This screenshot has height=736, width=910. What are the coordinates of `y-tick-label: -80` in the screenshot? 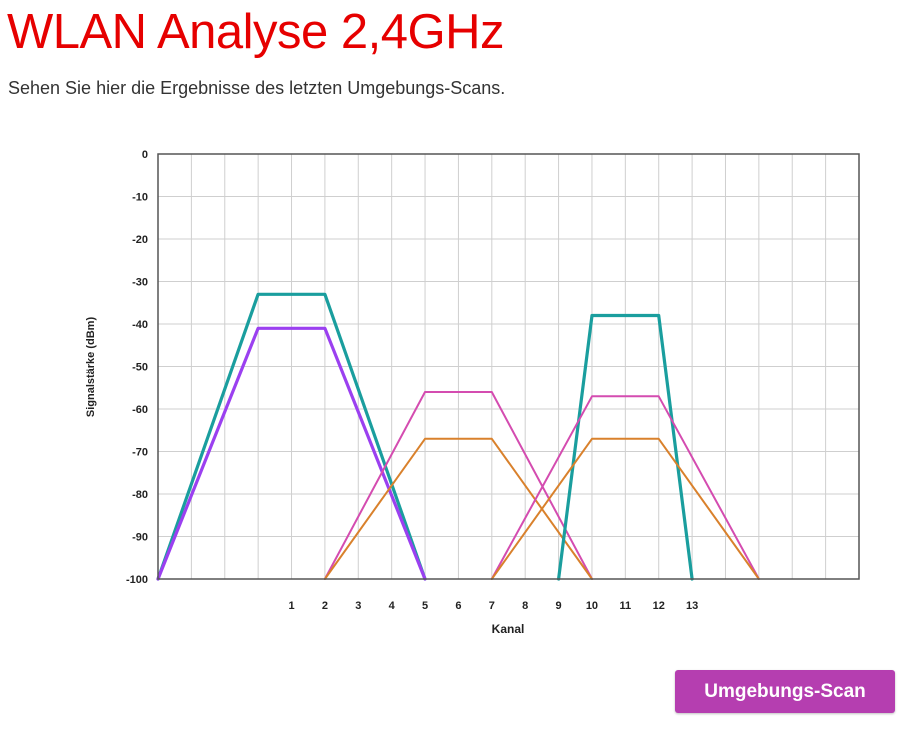 It's located at (140, 495).